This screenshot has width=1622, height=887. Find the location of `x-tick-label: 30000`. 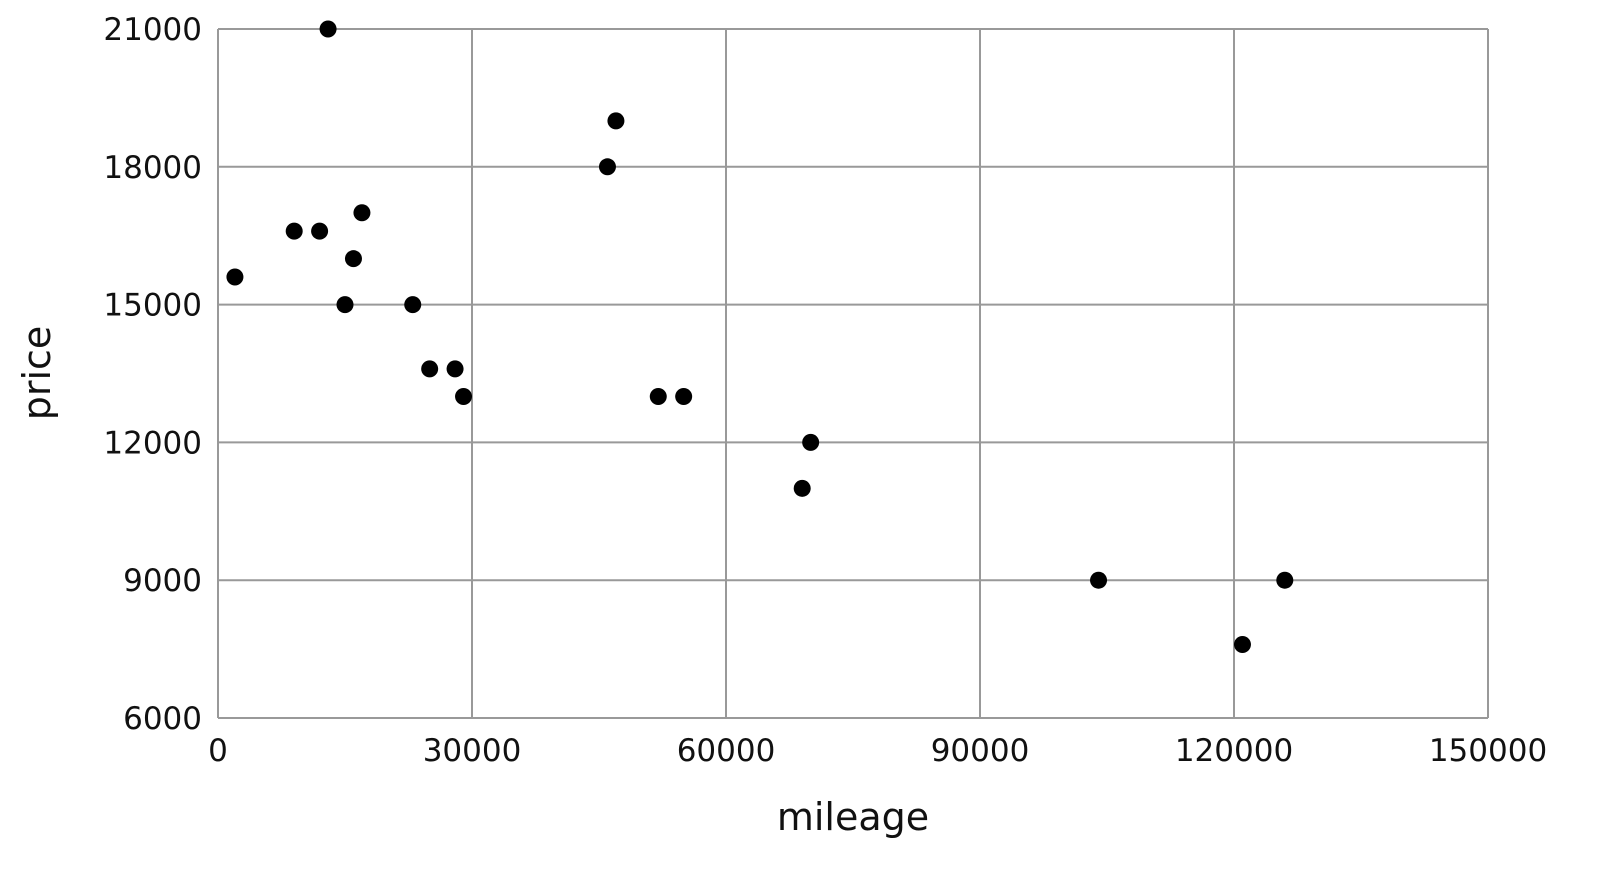

x-tick-label: 30000 is located at coordinates (472, 751).